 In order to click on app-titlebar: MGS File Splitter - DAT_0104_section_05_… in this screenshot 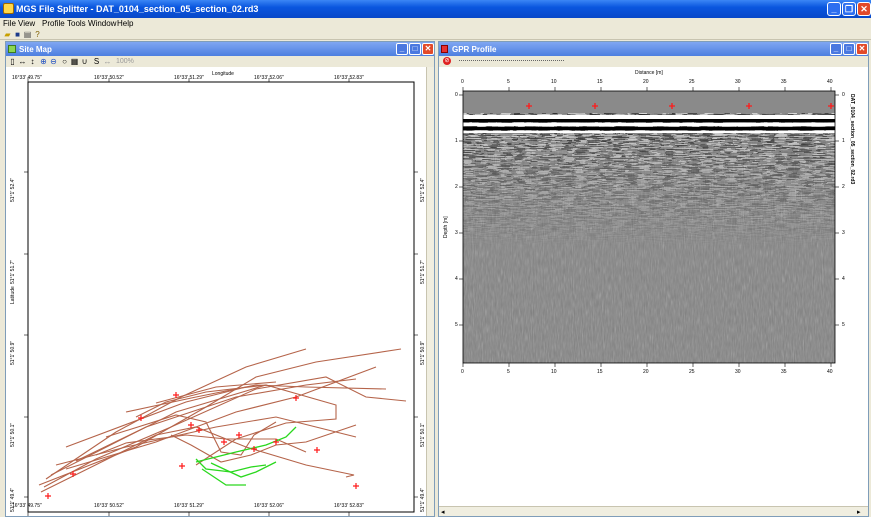, I will do `click(435, 9)`.